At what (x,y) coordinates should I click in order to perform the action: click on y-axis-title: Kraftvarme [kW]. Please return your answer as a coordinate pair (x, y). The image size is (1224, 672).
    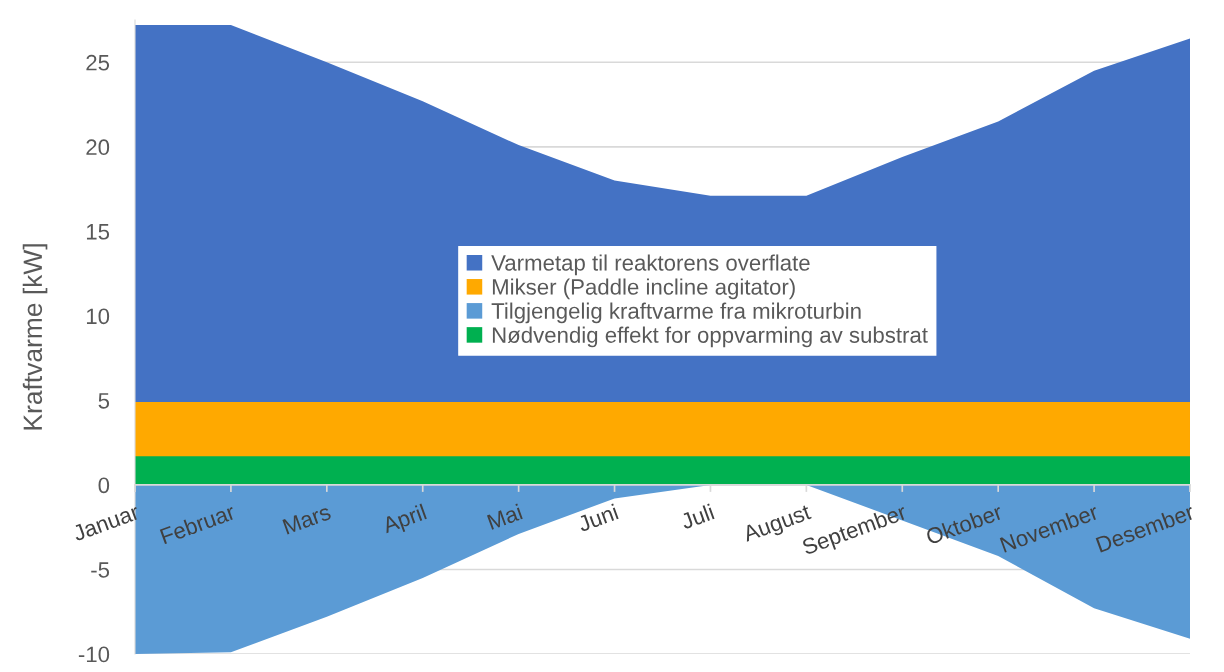
    Looking at the image, I should click on (35, 337).